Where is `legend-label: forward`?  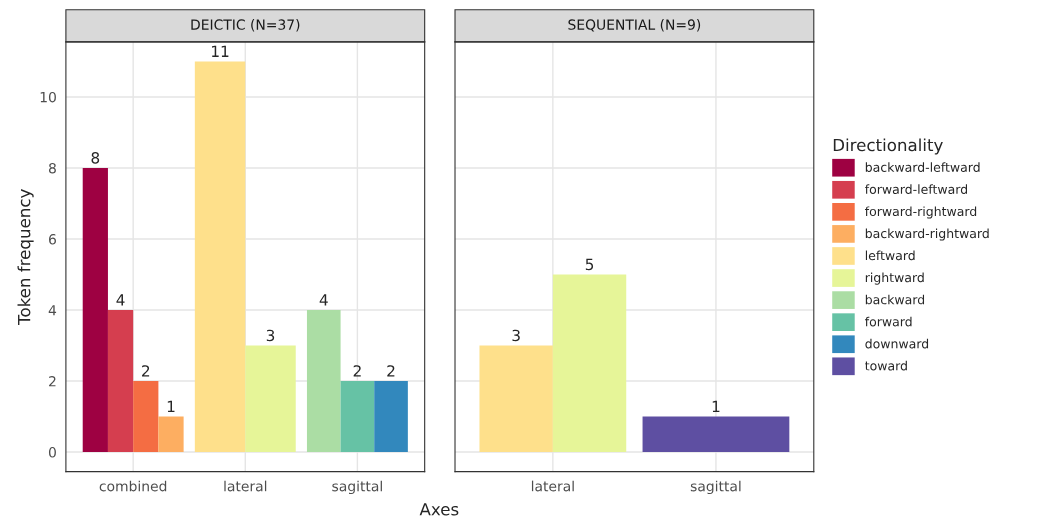
legend-label: forward is located at coordinates (888, 321).